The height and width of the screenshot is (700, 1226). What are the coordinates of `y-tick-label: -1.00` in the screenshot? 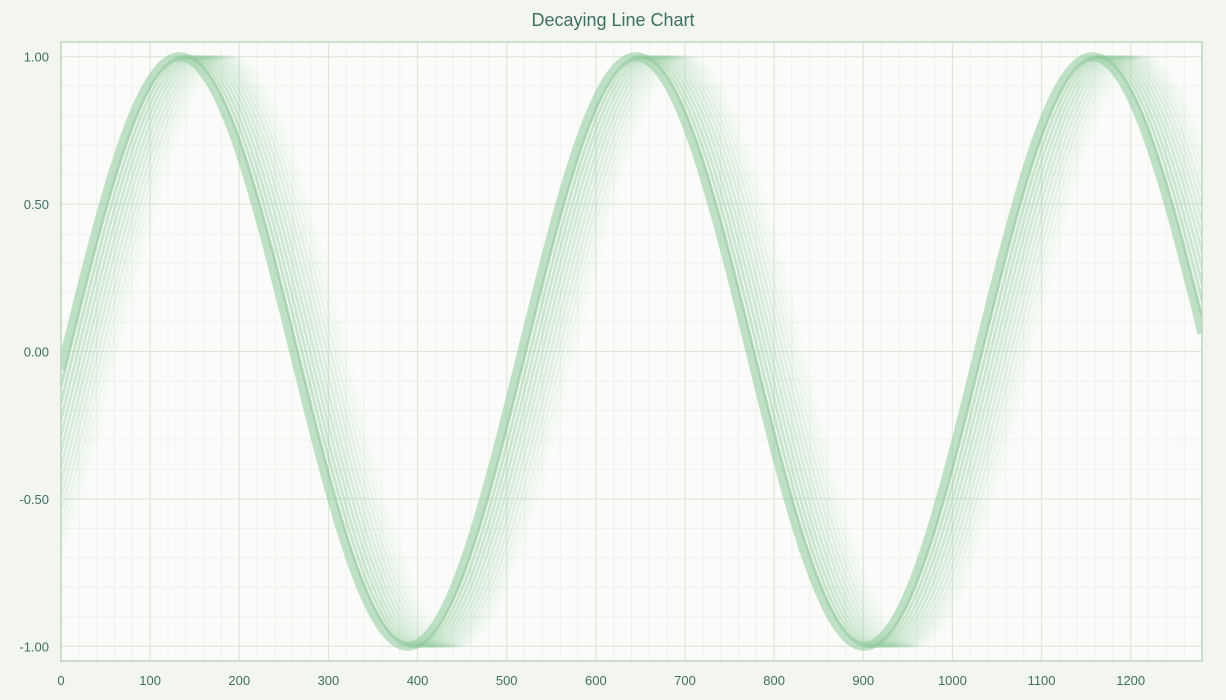 It's located at (34, 646).